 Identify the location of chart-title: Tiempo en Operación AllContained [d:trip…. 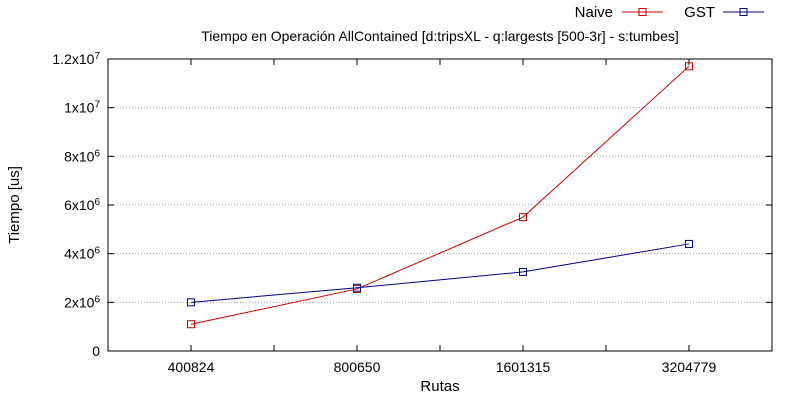
(440, 36).